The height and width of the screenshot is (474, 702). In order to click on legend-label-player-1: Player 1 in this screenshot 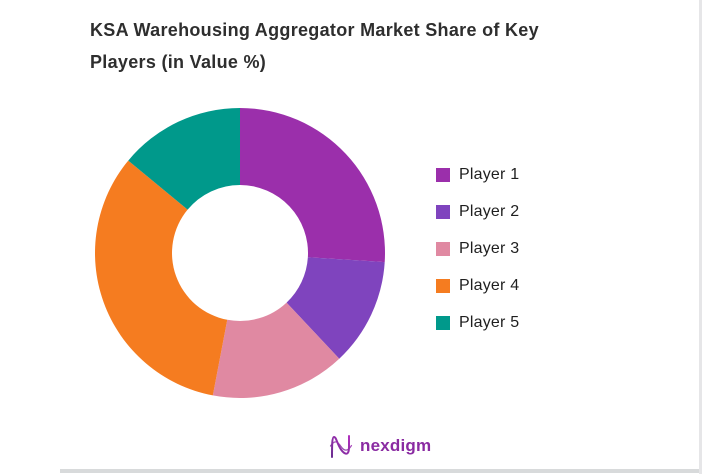, I will do `click(489, 174)`.